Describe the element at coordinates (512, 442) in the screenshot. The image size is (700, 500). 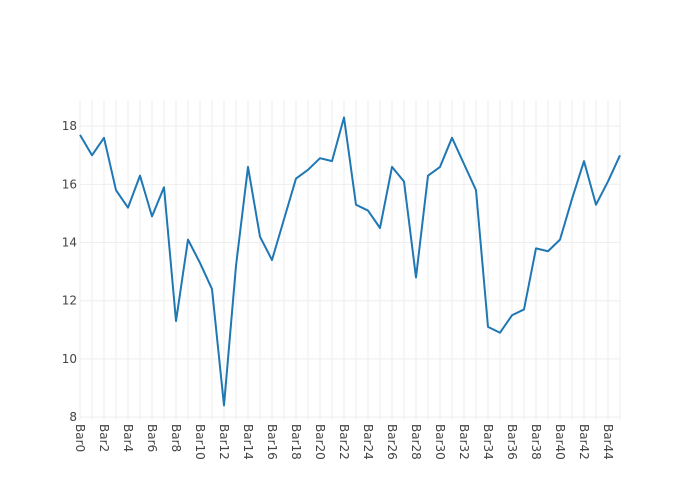
I see `x-tick-label: Bar36` at that location.